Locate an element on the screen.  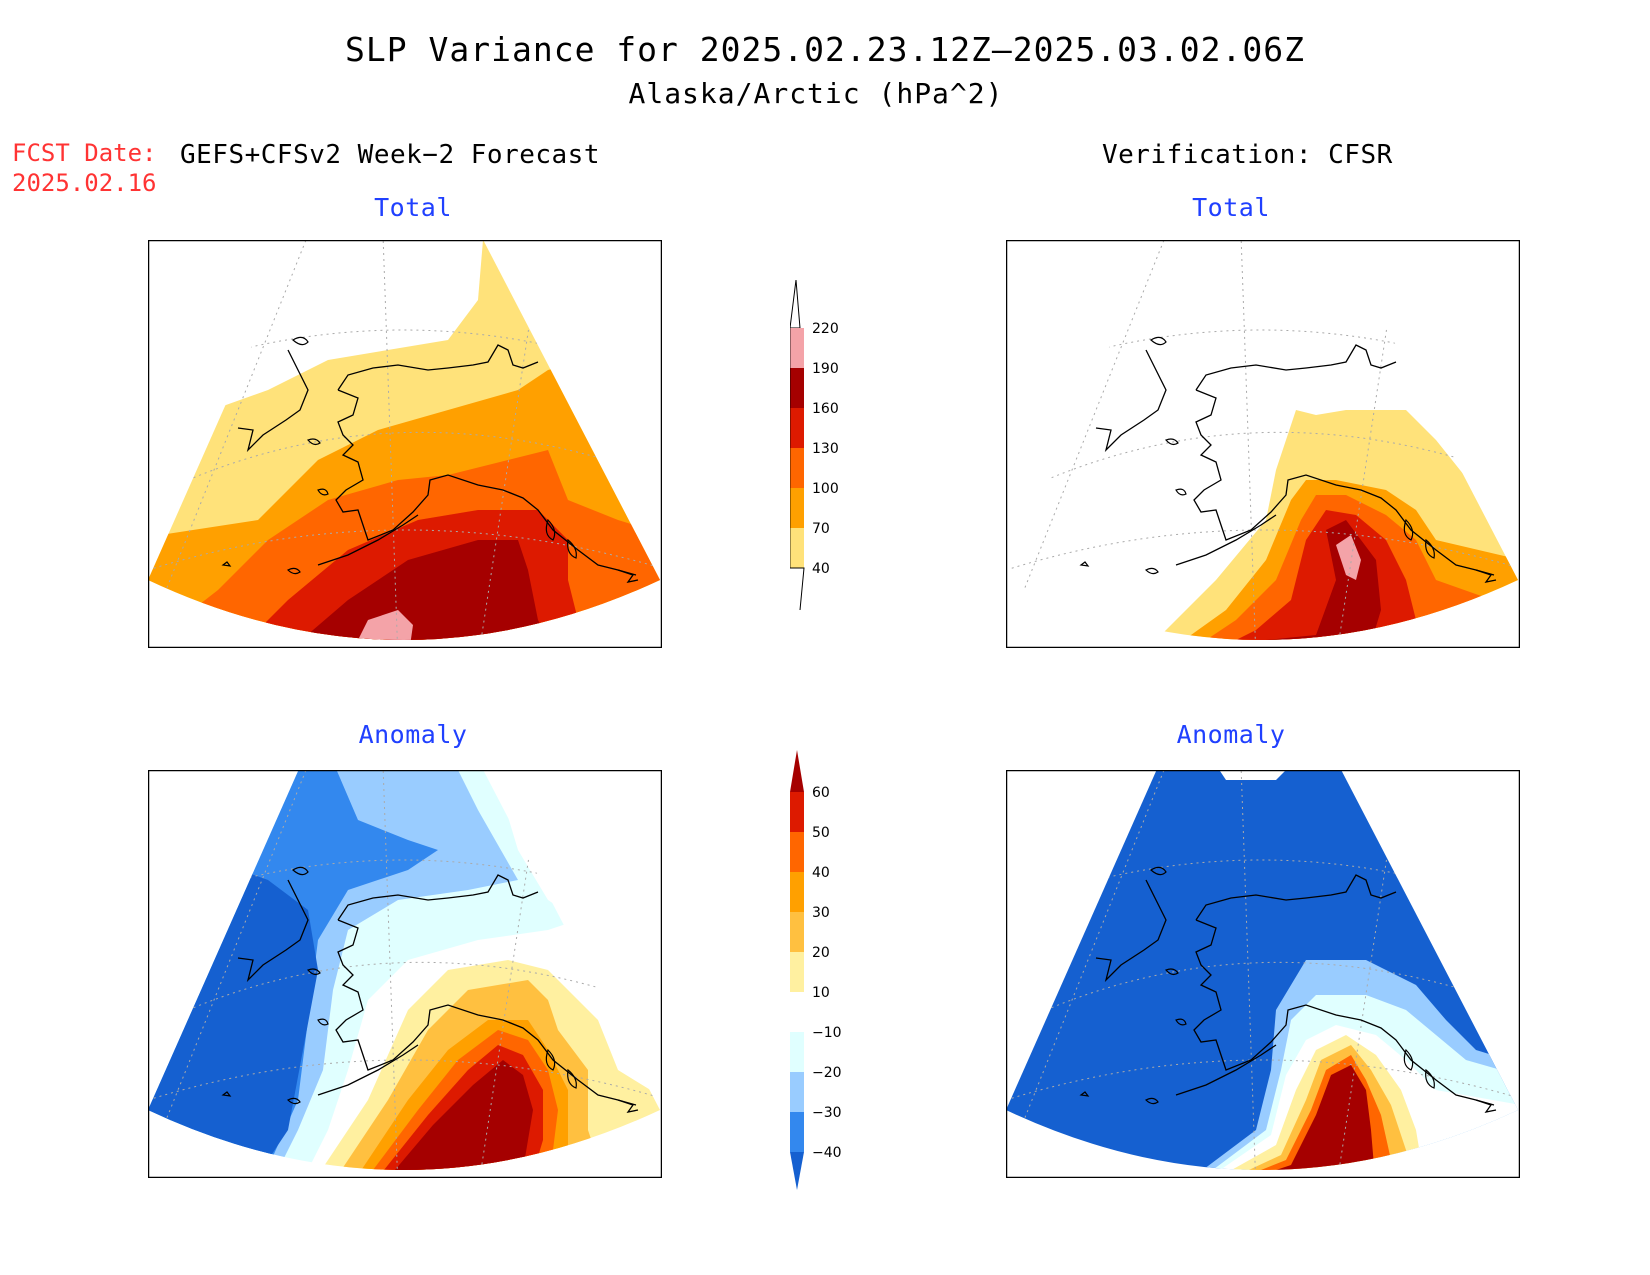
forecast-total-map is located at coordinates (405, 444).